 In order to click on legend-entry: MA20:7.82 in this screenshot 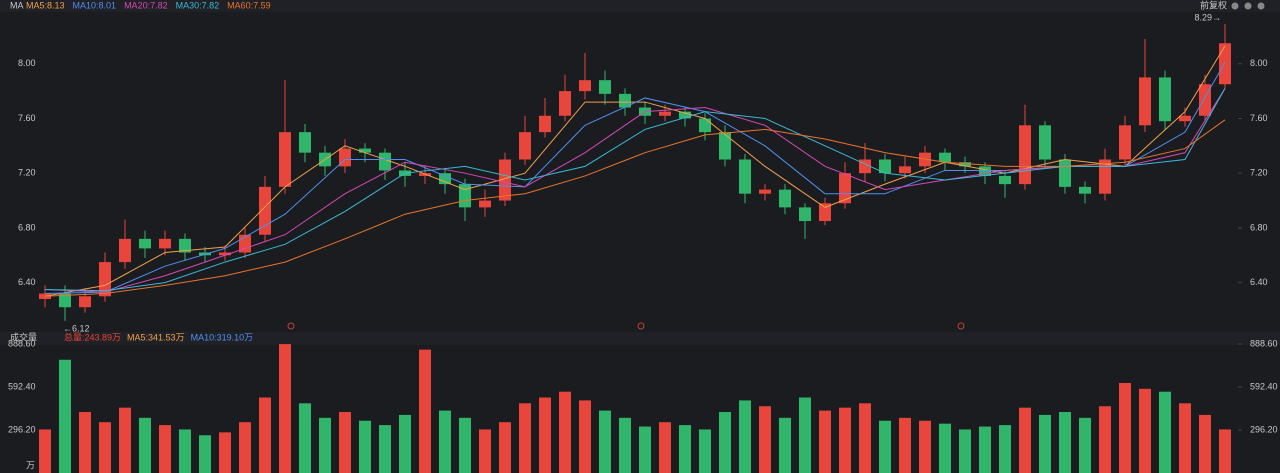, I will do `click(146, 5)`.